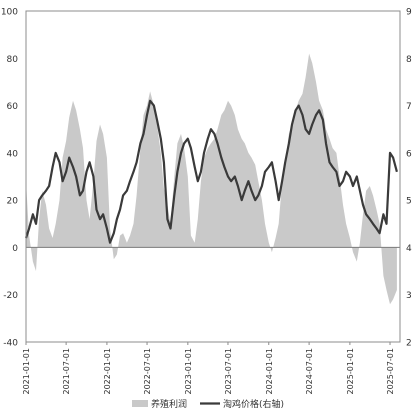  What do you see at coordinates (309, 371) in the screenshot?
I see `x-tick-label: 2024-07-01` at bounding box center [309, 371].